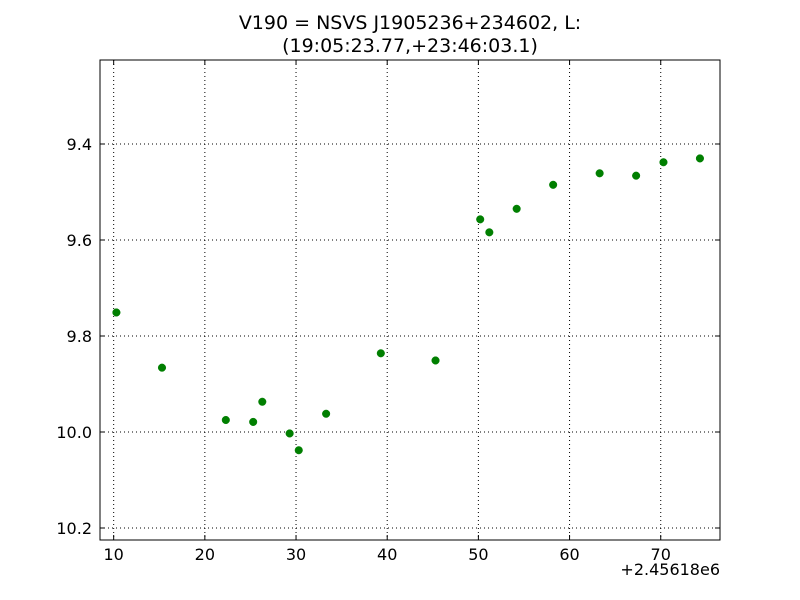  What do you see at coordinates (79, 240) in the screenshot?
I see `y-tick-label: 9.6` at bounding box center [79, 240].